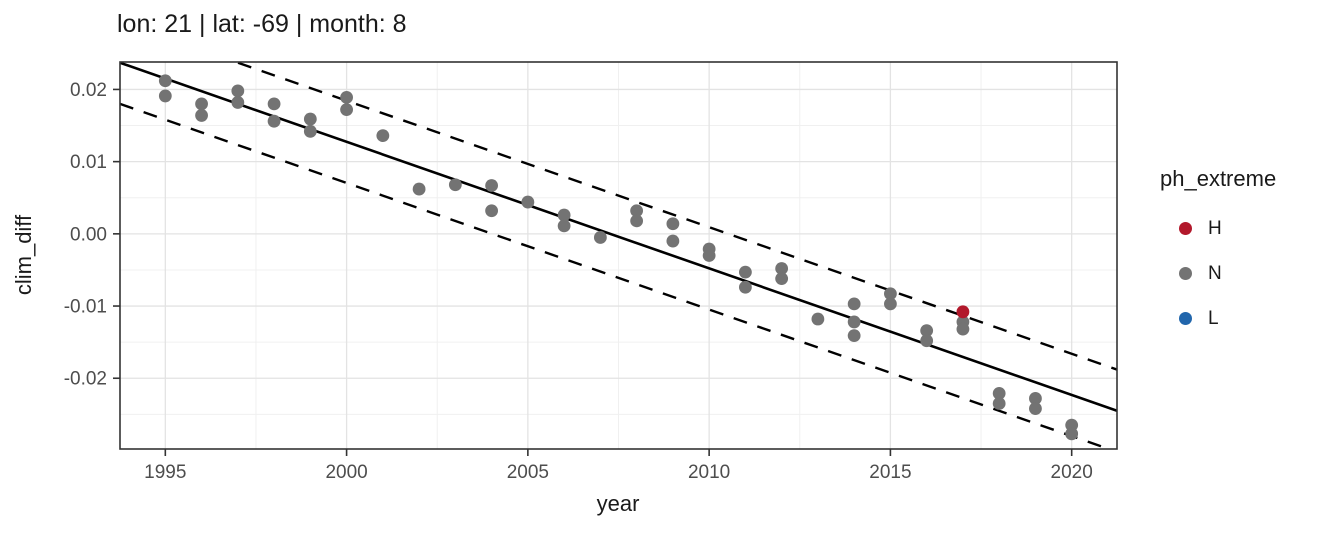 Image resolution: width=1344 pixels, height=537 pixels. I want to click on legend-label-n: N, so click(1215, 273).